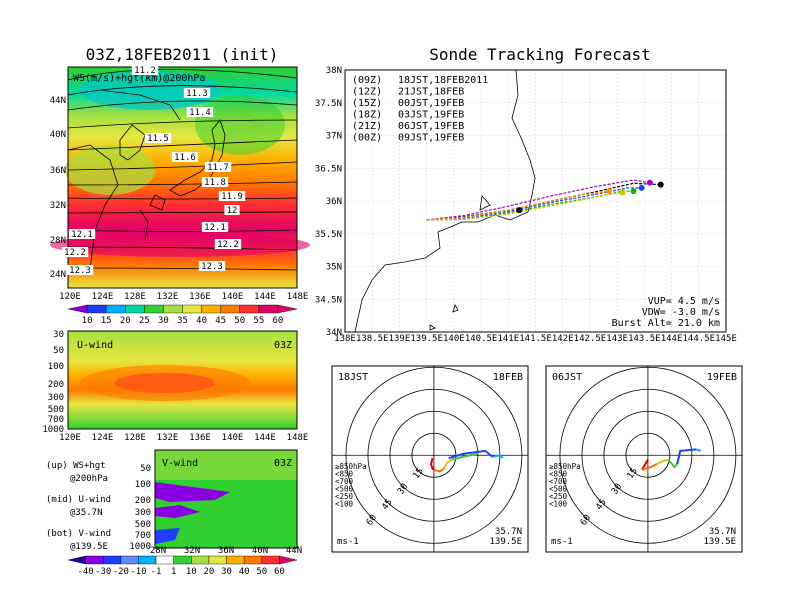  Describe the element at coordinates (168, 438) in the screenshot. I see `uwind-lon-tick: 132E` at that location.